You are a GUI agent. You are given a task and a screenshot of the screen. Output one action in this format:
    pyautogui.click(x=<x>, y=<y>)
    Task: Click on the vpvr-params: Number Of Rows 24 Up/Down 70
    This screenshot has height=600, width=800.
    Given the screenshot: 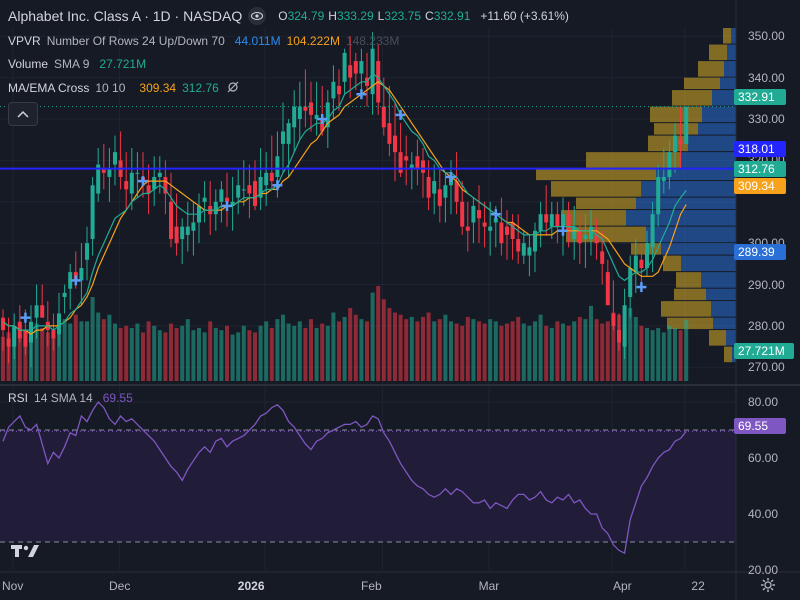 What is the action you would take?
    pyautogui.click(x=135, y=41)
    